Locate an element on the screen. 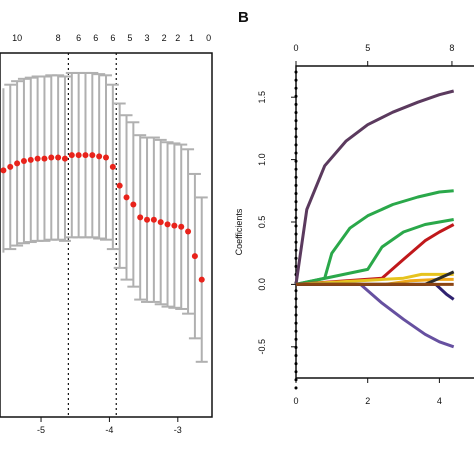 This screenshot has width=474, height=474. panel-b-x-axis: 0 2 4 is located at coordinates (367, 392).